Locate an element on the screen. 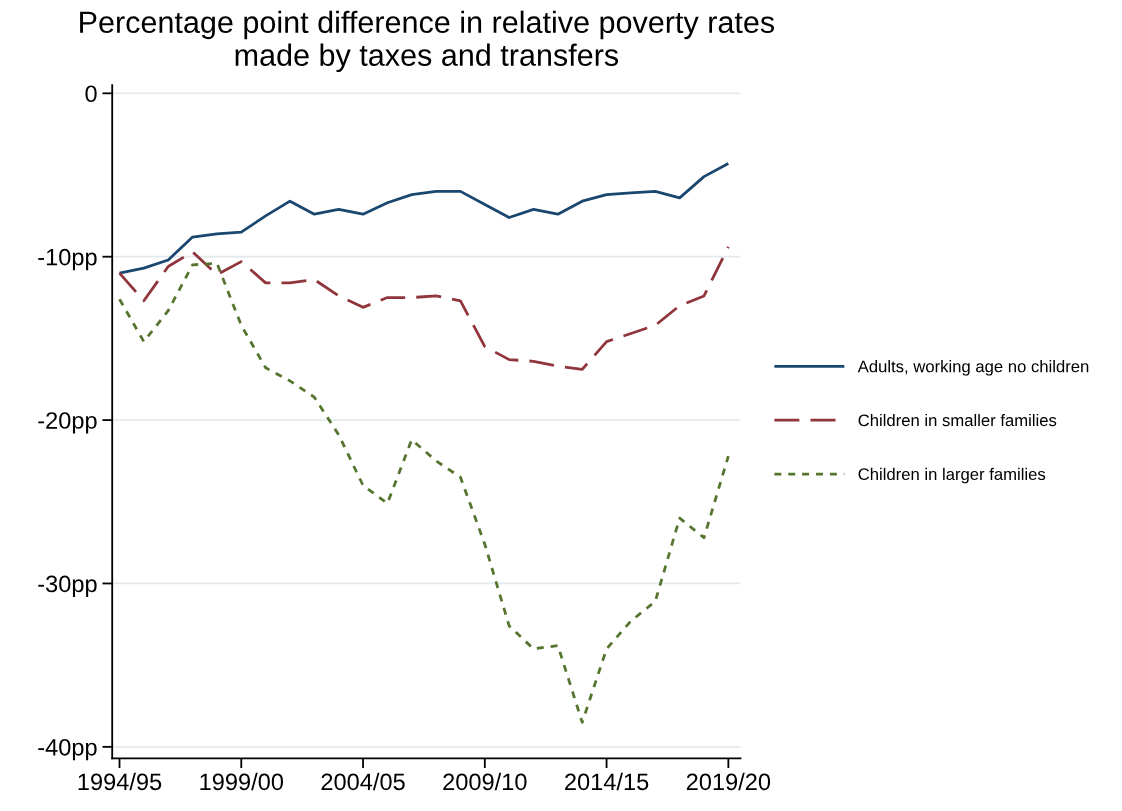  chart-title: Percentage point difference in relative poverty rates made by taxes and transfers is located at coordinates (427, 41).